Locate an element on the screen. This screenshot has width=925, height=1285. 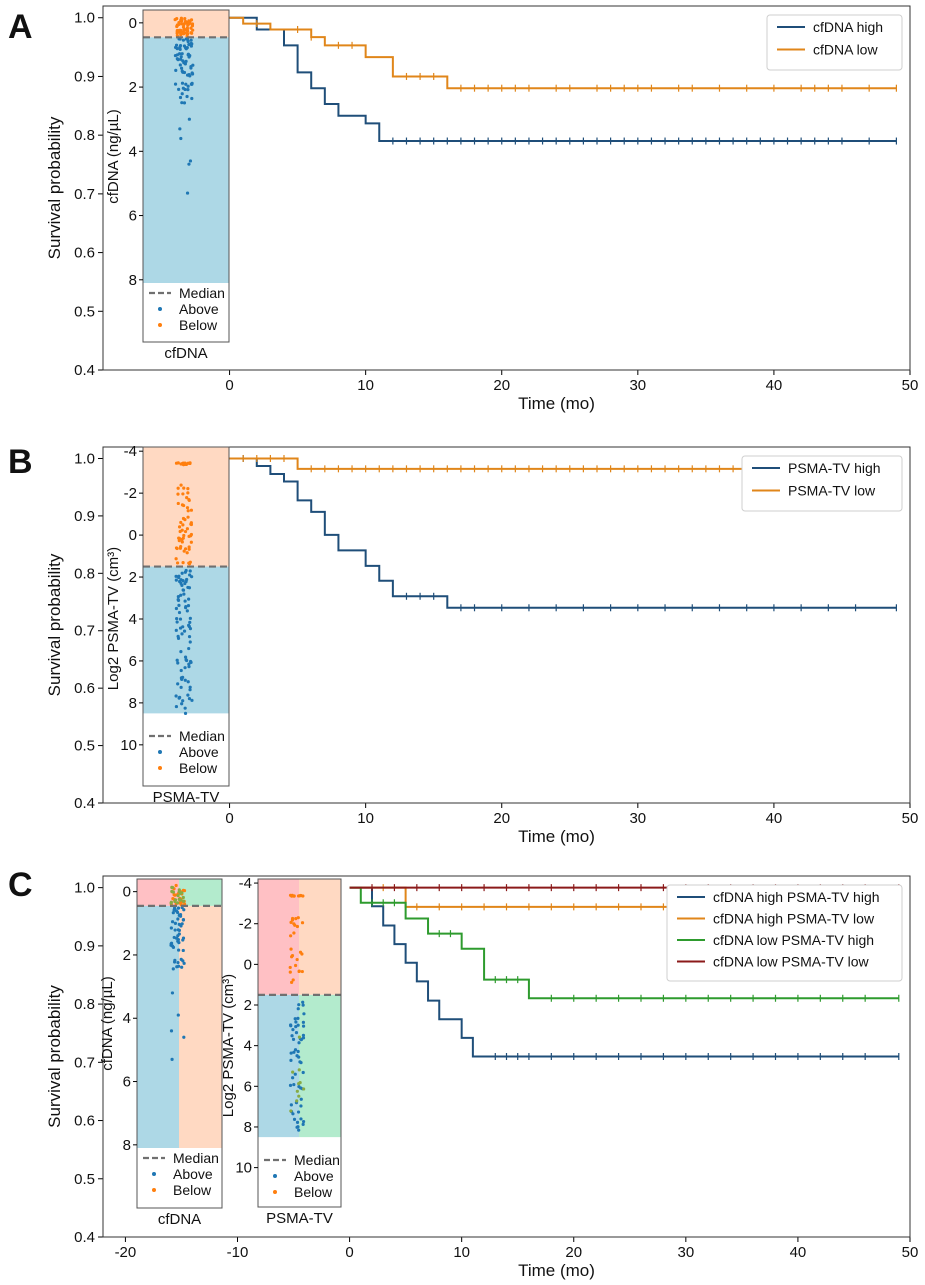
y-tick-label: 0.4 is located at coordinates (84, 803).